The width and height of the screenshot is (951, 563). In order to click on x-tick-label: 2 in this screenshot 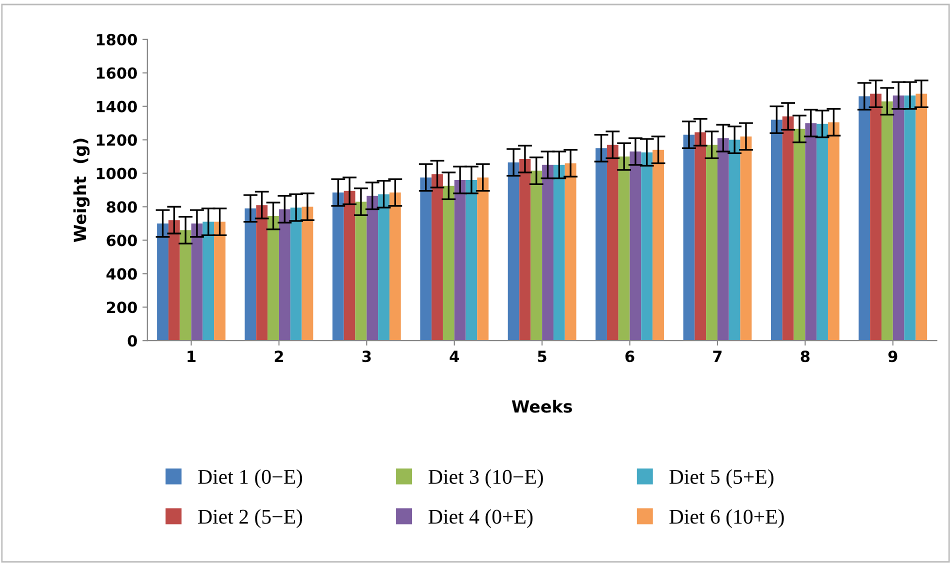, I will do `click(278, 356)`.